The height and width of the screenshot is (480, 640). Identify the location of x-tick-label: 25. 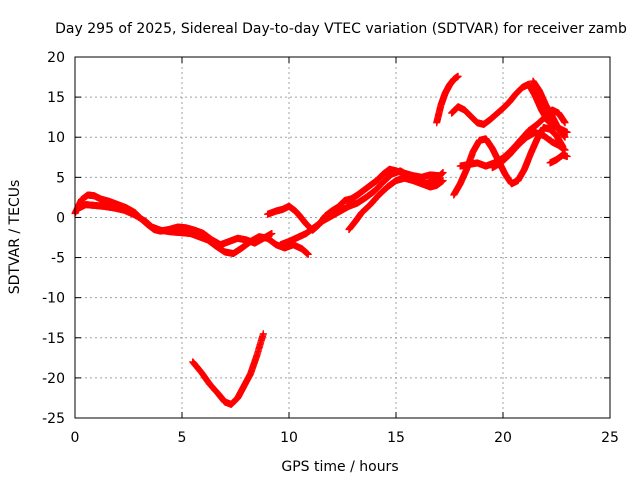
(610, 438).